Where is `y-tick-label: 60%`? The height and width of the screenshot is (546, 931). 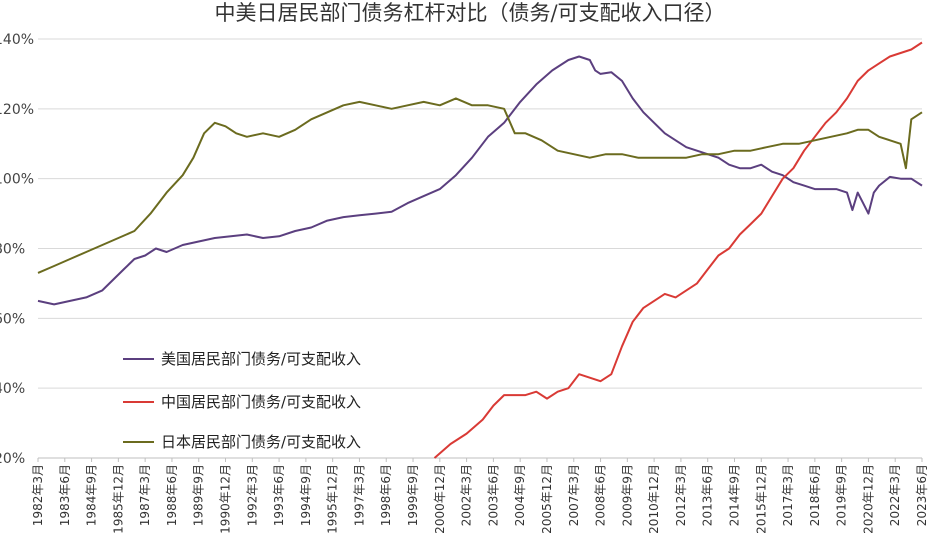 y-tick-label: 60% is located at coordinates (12, 319).